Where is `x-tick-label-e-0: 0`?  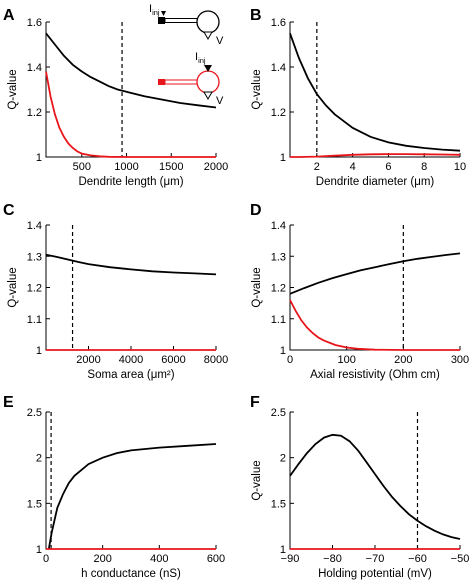
x-tick-label-e-0: 0 is located at coordinates (46, 559).